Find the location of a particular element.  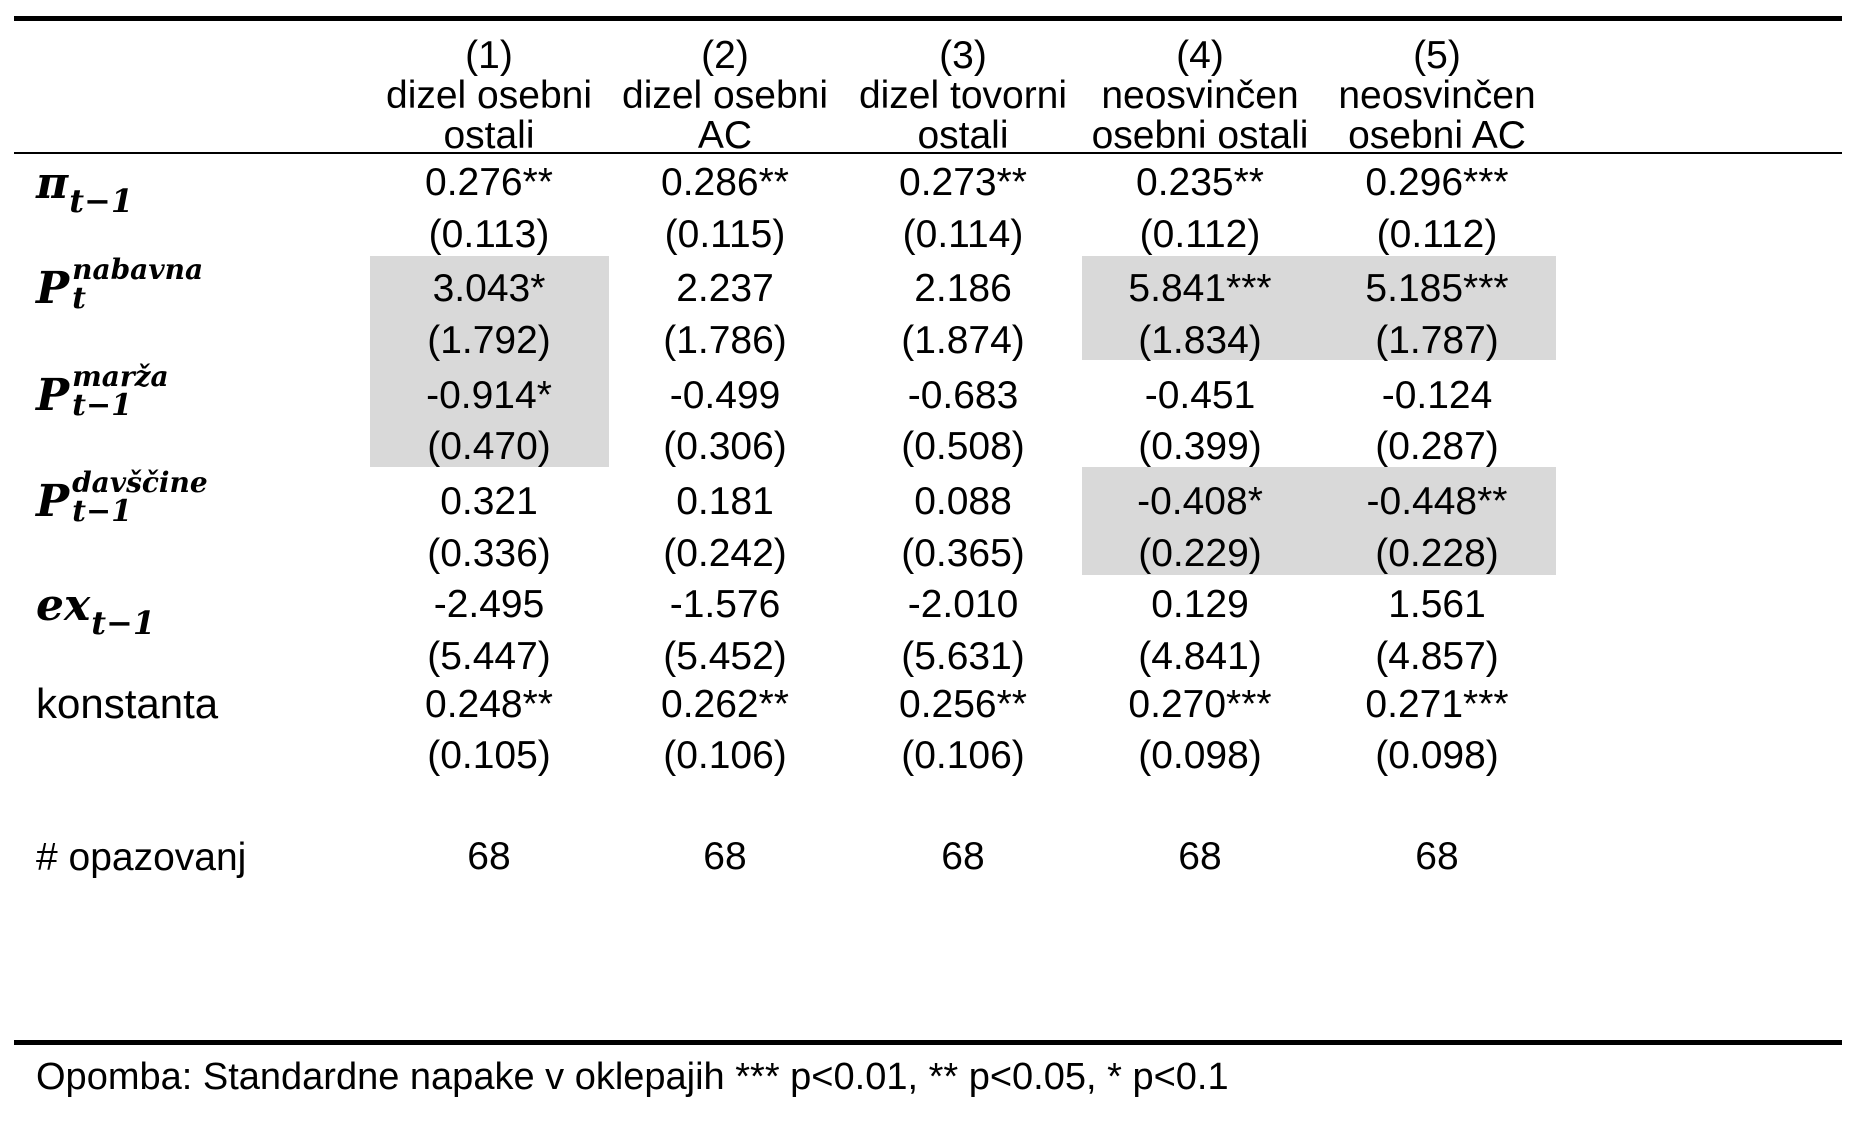

coefficient-cell: -1.576 is located at coordinates (725, 604).